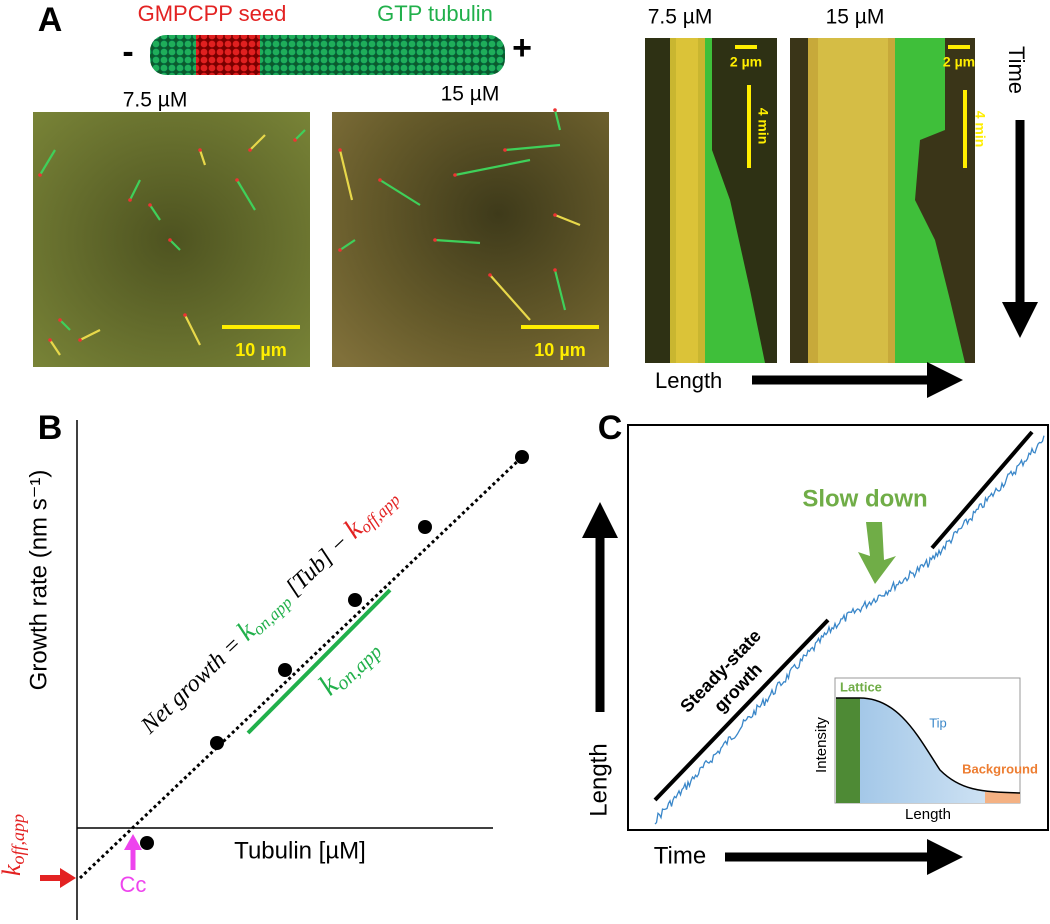  Describe the element at coordinates (928, 814) in the screenshot. I see `inset-x-label: Length` at that location.